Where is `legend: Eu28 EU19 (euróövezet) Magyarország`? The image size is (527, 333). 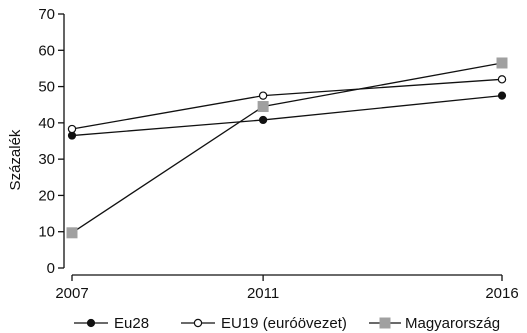 legend: Eu28 EU19 (euróövezet) Magyarország is located at coordinates (287, 323).